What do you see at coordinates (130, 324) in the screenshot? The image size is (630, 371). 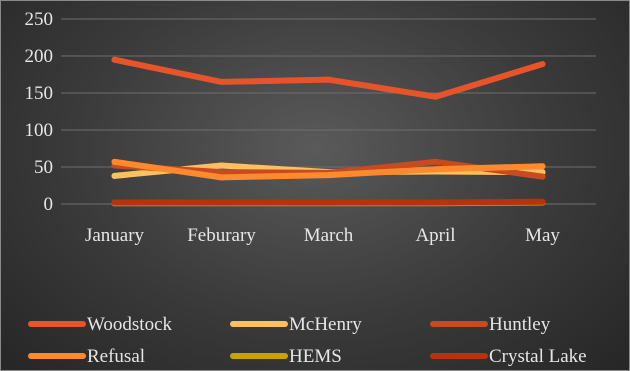 I see `legend-label: Woodstock` at bounding box center [130, 324].